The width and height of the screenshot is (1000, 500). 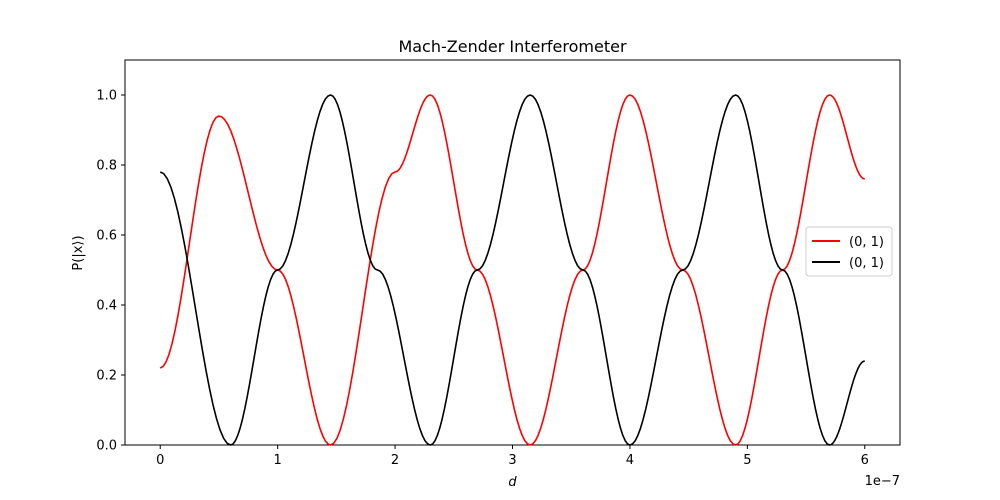 What do you see at coordinates (512, 46) in the screenshot?
I see `chart-title: Mach-Zender Interferometer` at bounding box center [512, 46].